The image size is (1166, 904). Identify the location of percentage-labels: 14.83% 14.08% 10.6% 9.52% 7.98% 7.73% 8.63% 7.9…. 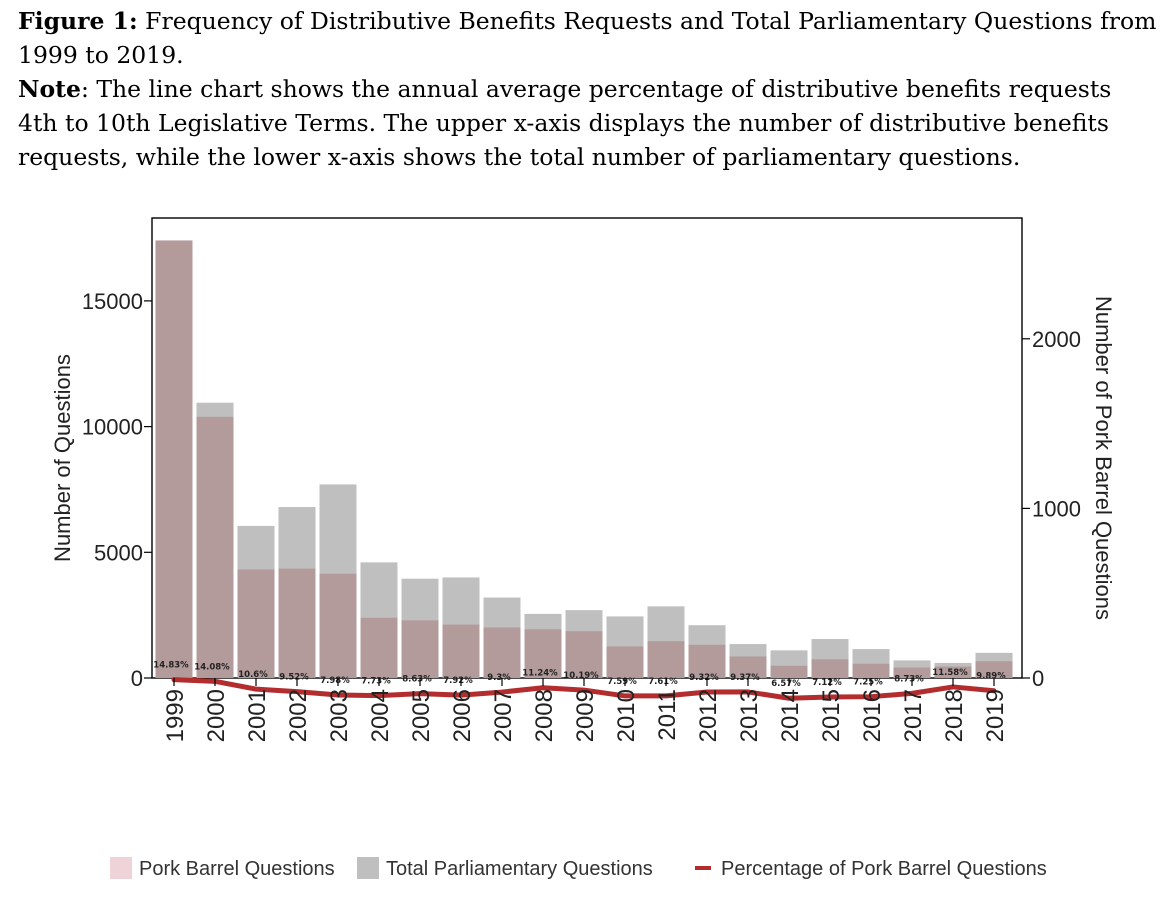
(579, 675).